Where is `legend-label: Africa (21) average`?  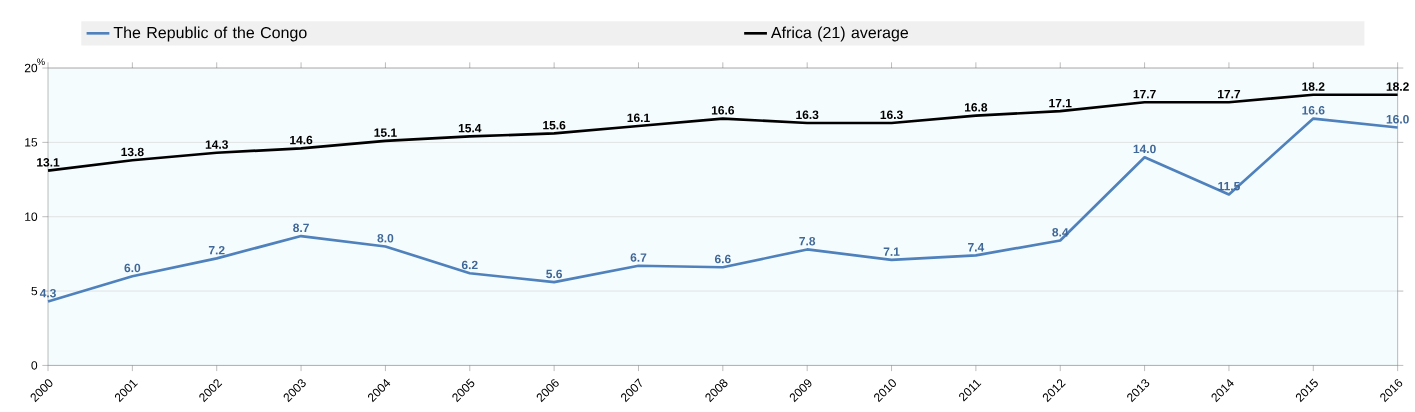
legend-label: Africa (21) average is located at coordinates (839, 34).